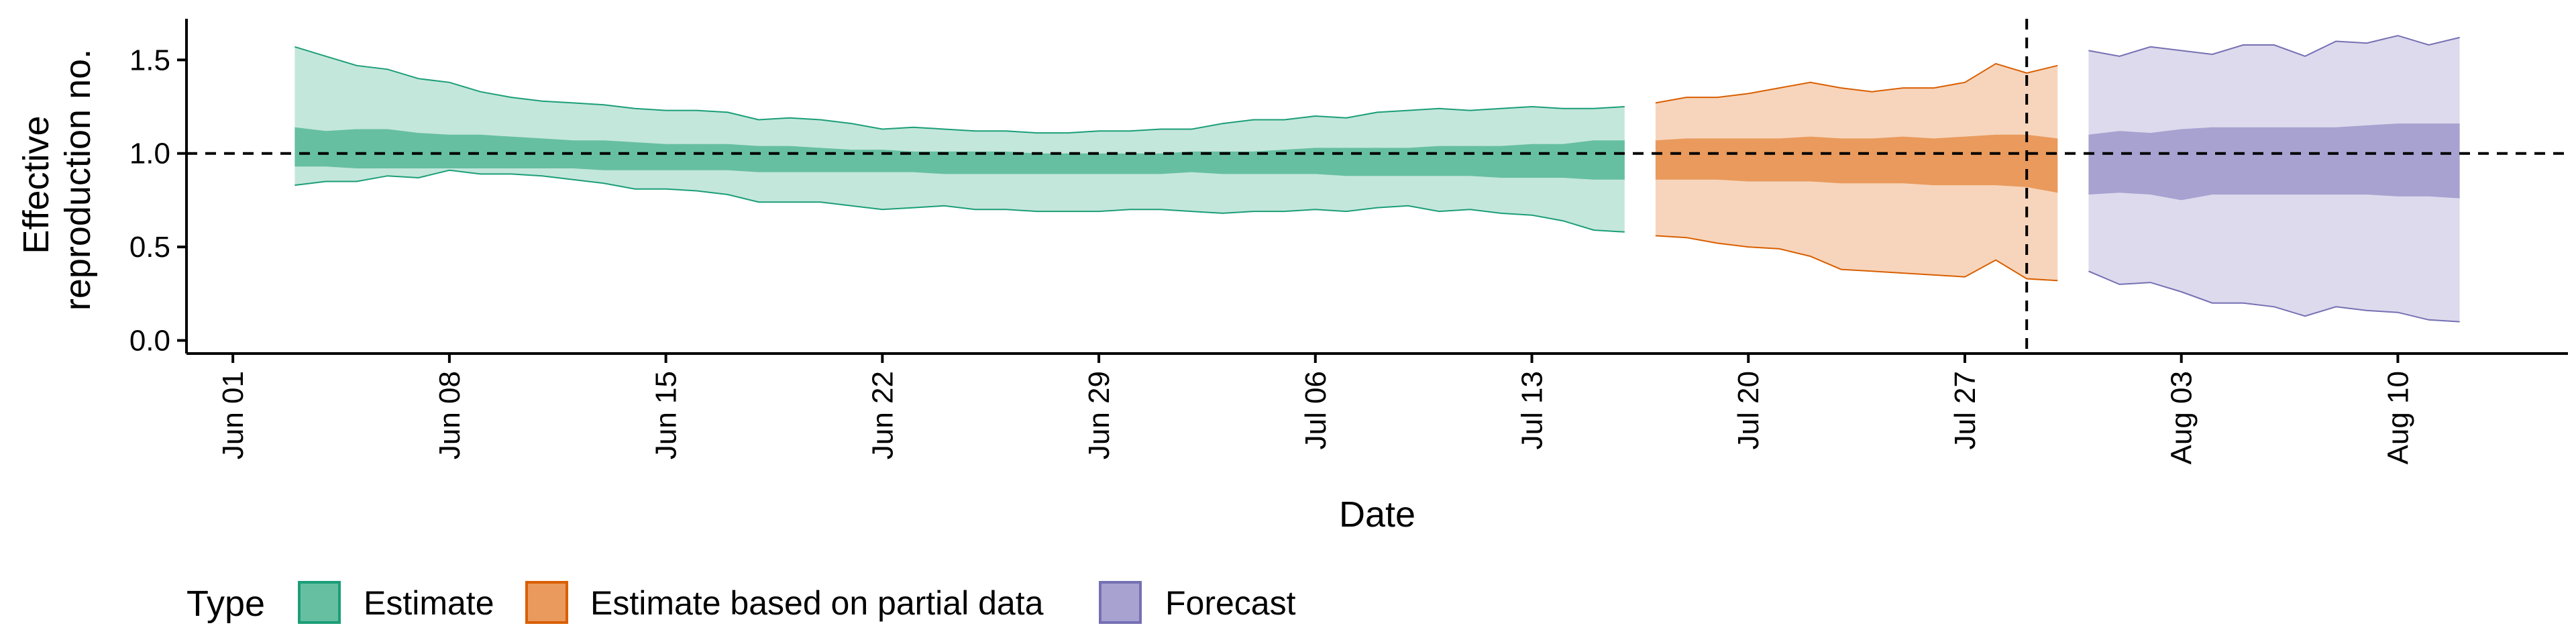 The width and height of the screenshot is (2576, 644). I want to click on estimate-upper-edge, so click(959, 90).